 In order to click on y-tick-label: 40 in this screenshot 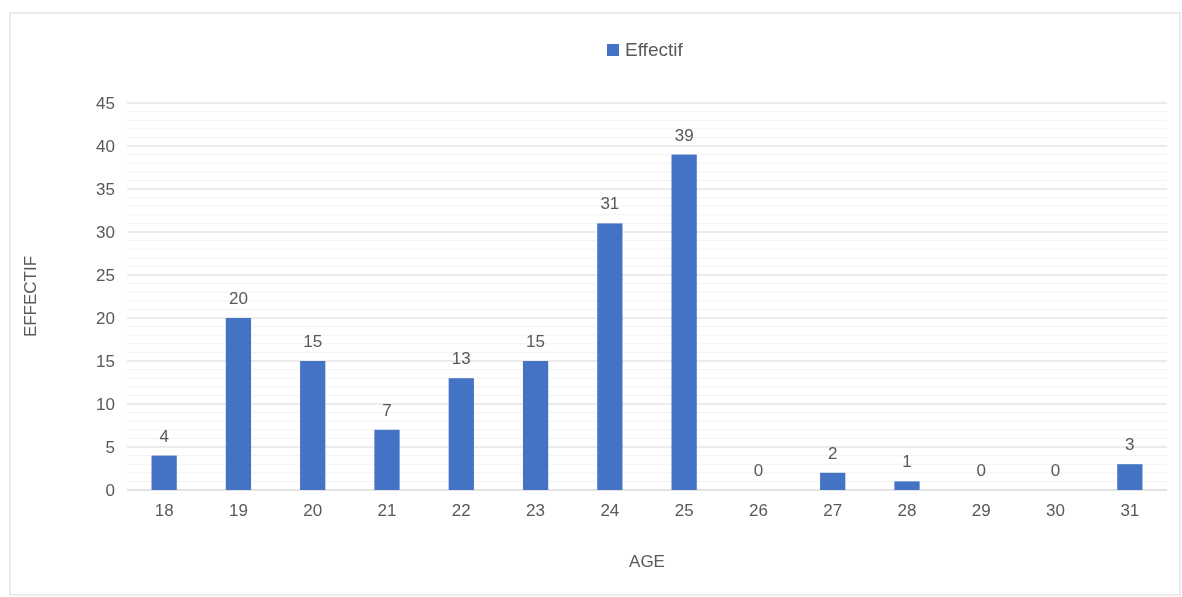, I will do `click(105, 146)`.